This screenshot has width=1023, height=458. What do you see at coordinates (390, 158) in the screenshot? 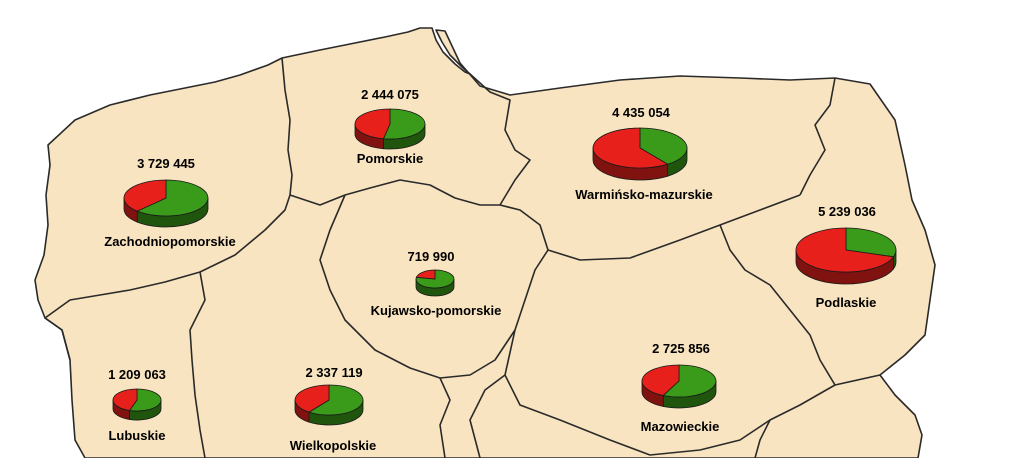
I see `region-name: Pomorskie` at bounding box center [390, 158].